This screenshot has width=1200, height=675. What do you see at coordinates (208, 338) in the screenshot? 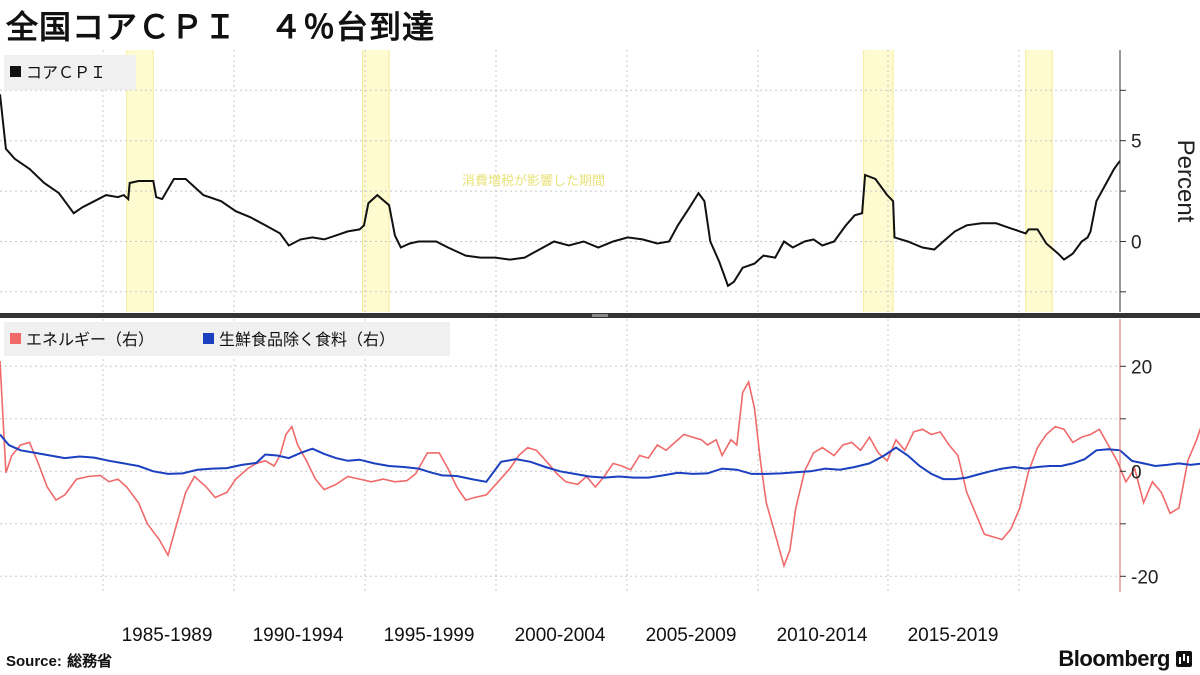
I see `legend-swatch-food` at bounding box center [208, 338].